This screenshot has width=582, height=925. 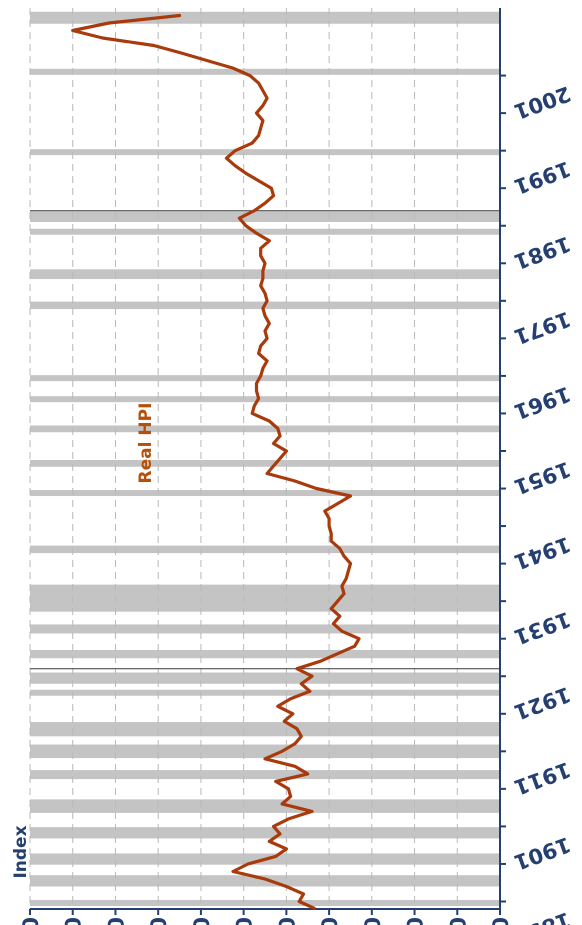 I want to click on year-tick-label-1991: 1991, so click(x=542, y=177).